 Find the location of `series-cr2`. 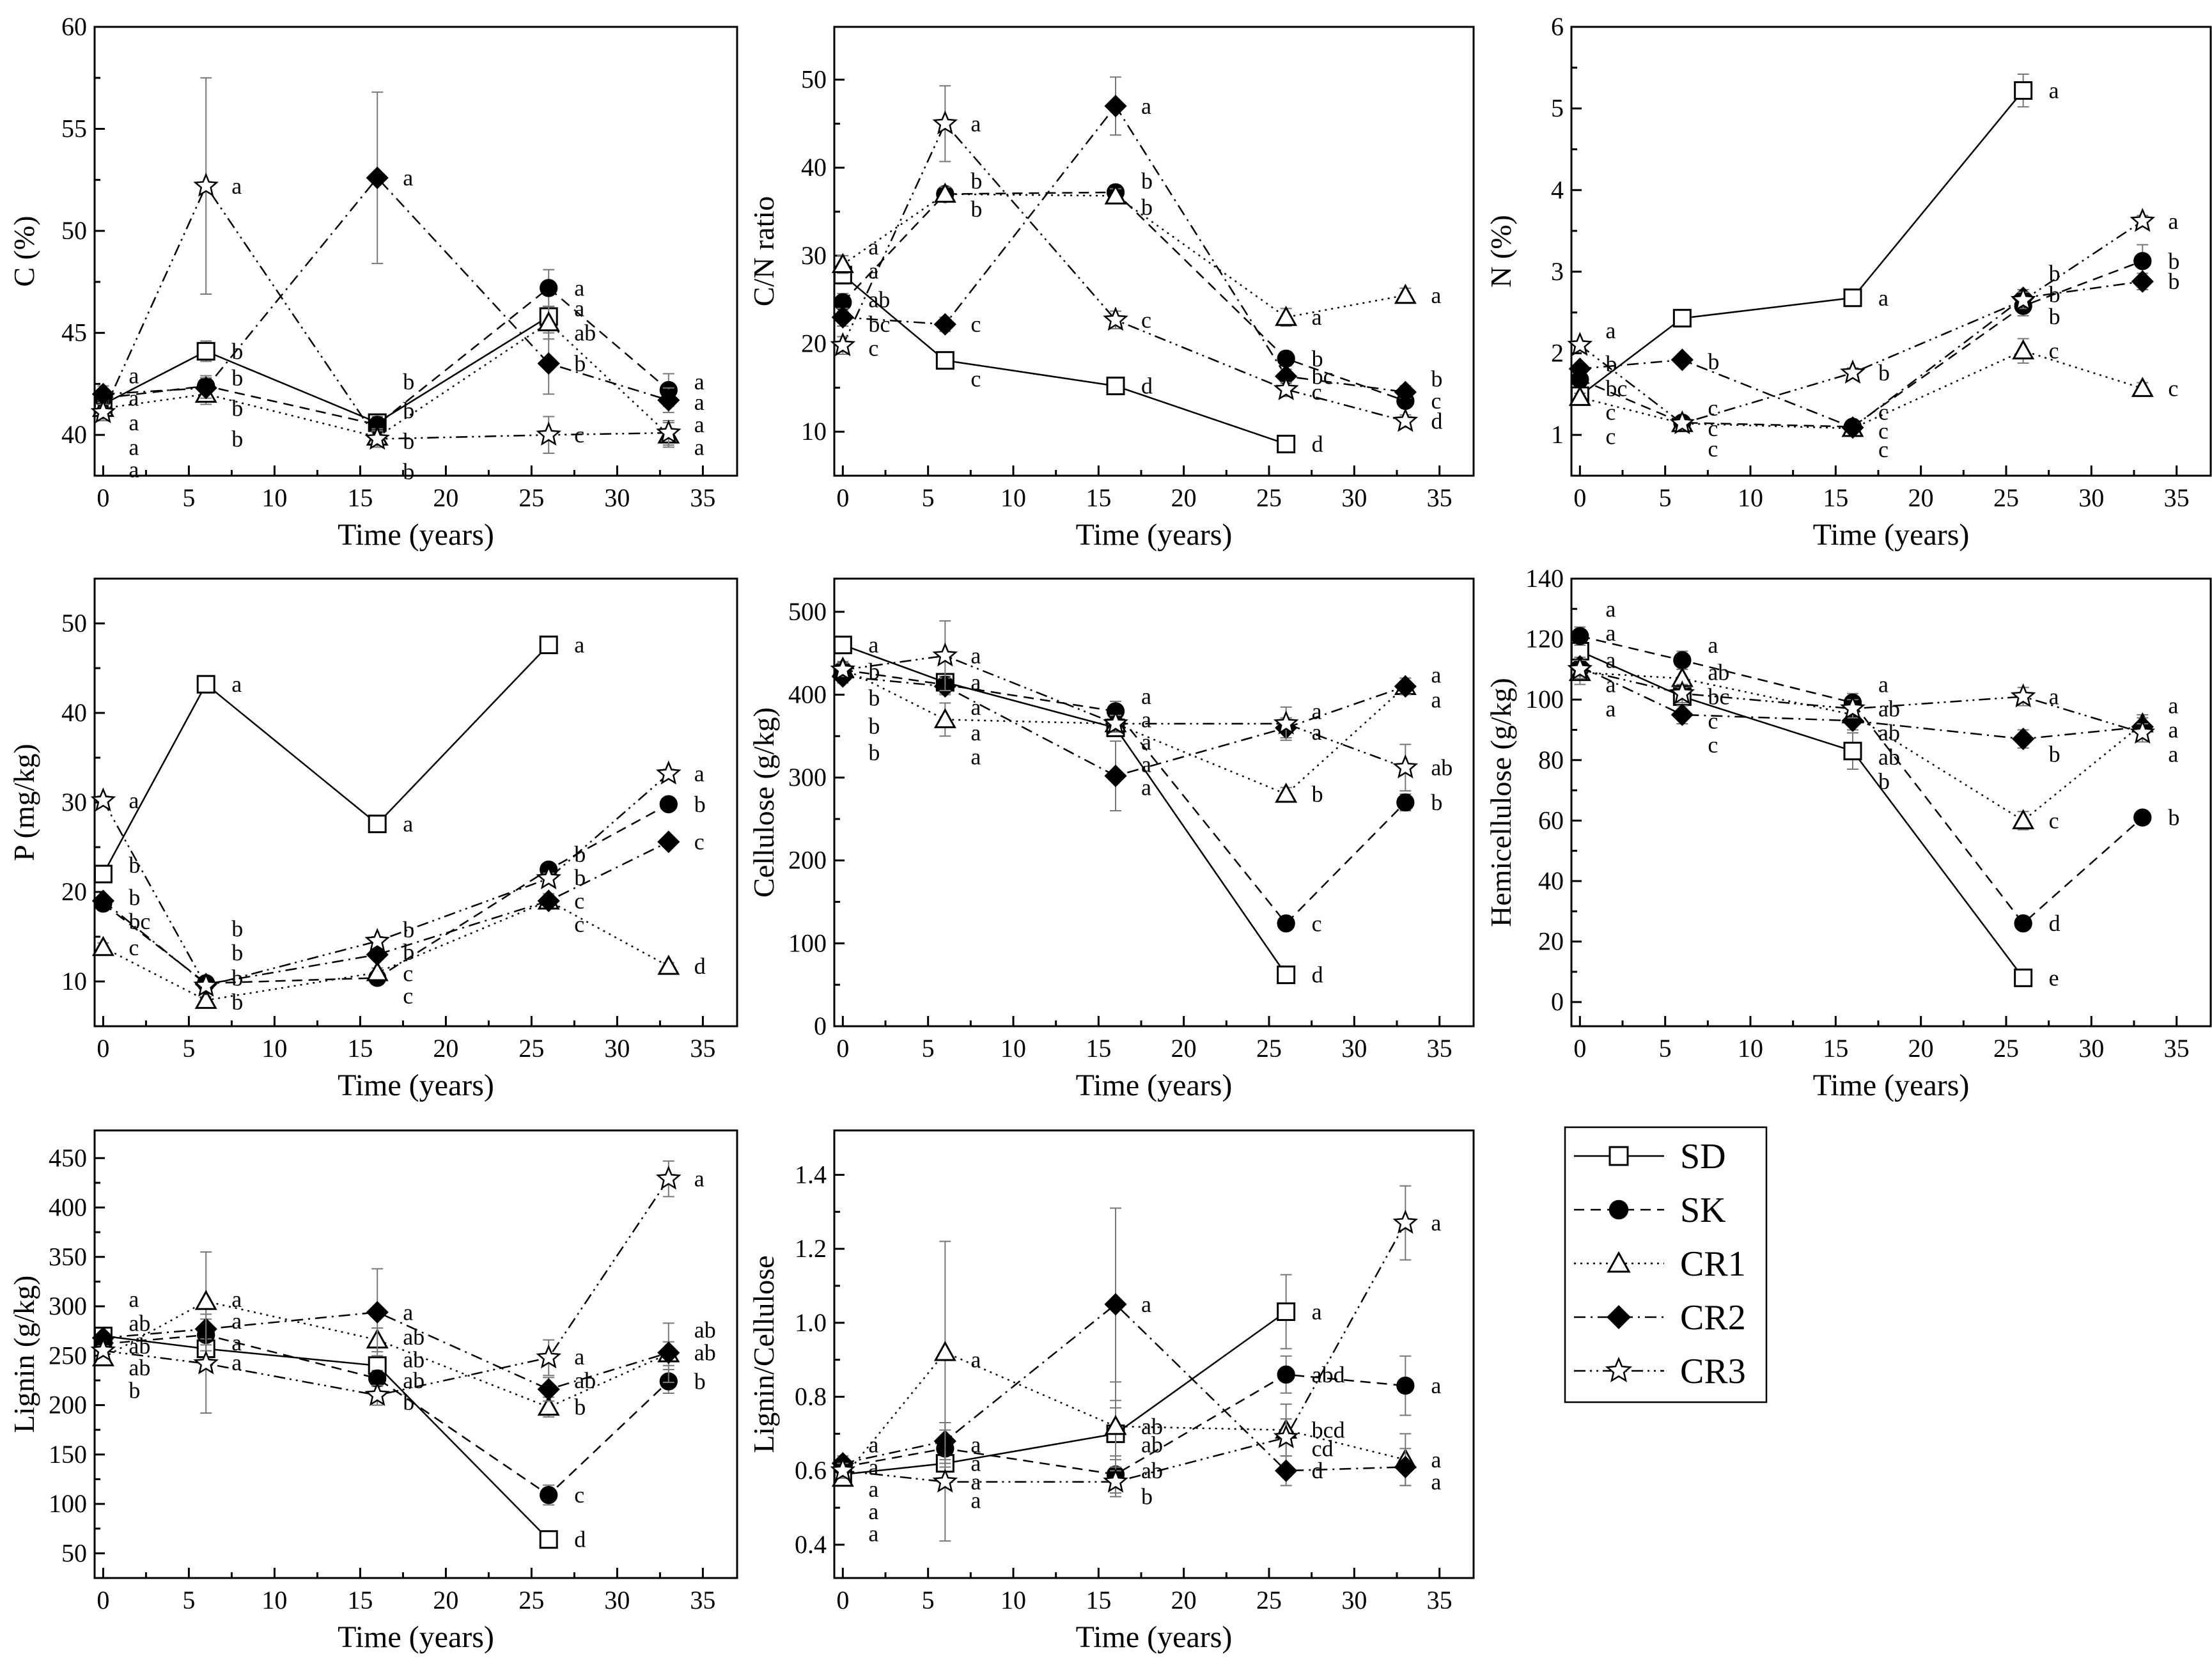

series-cr2 is located at coordinates (1124, 738).